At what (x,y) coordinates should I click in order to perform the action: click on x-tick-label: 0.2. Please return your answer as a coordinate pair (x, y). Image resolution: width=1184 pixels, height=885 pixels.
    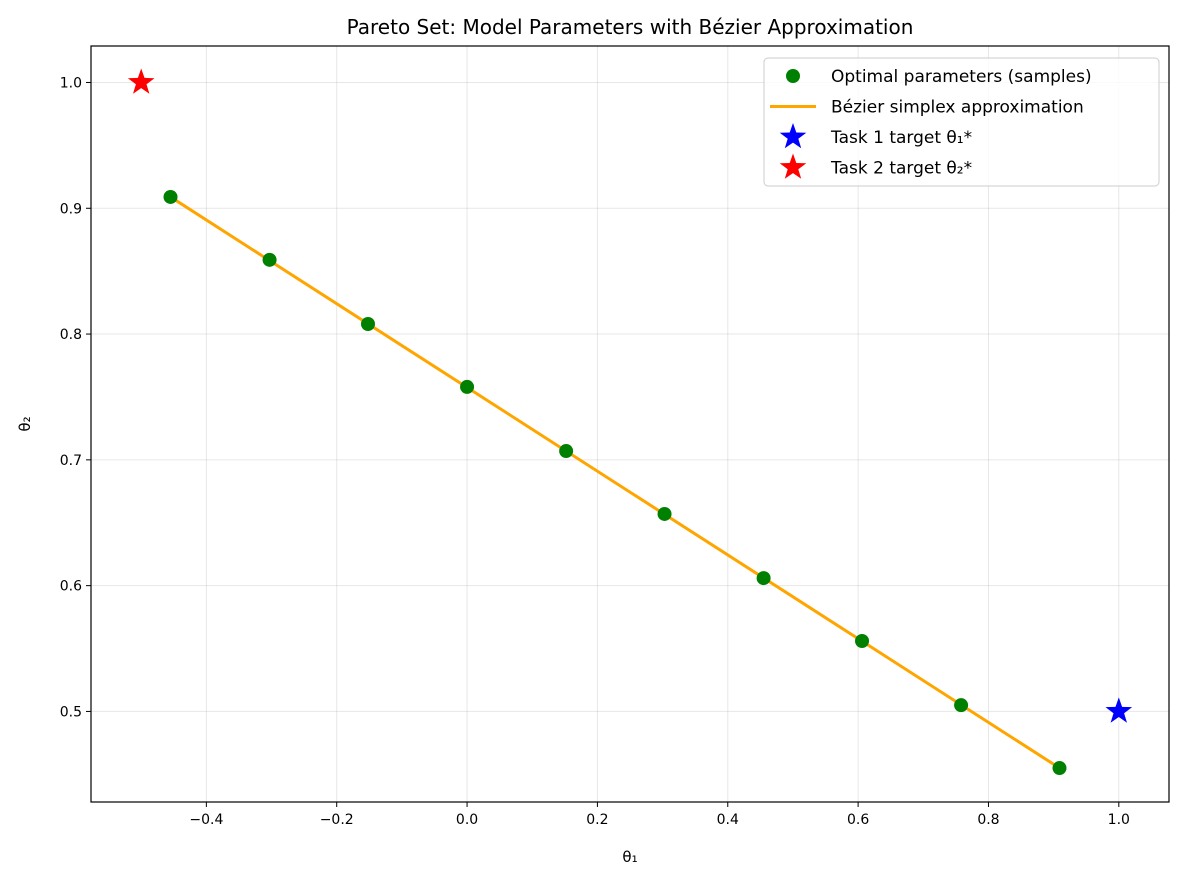
    Looking at the image, I should click on (597, 820).